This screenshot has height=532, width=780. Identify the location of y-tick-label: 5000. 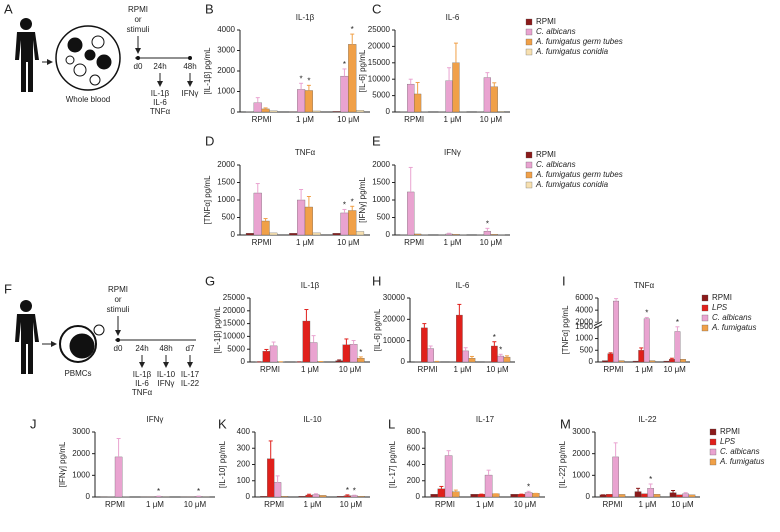
(381, 95).